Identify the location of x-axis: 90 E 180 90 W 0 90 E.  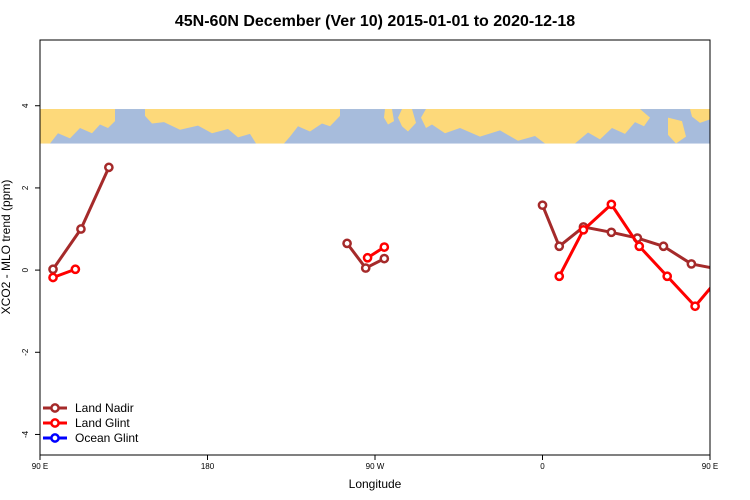
(375, 463).